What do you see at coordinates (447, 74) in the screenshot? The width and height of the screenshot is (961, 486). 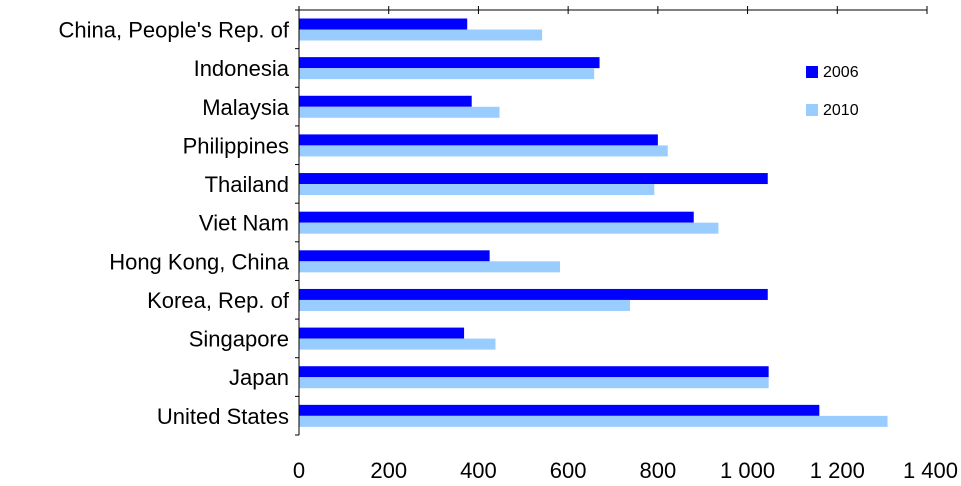 I see `bar-indonesia-2010` at bounding box center [447, 74].